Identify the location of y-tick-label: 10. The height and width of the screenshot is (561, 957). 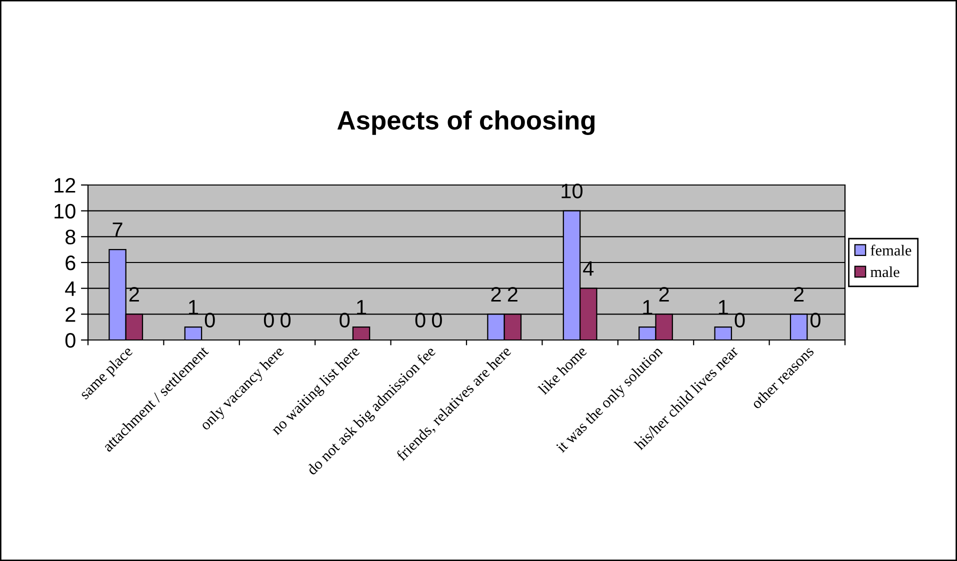
(65, 211).